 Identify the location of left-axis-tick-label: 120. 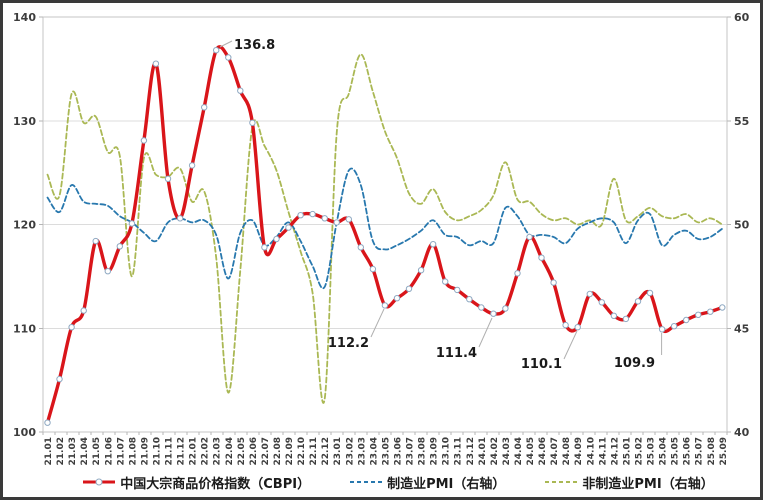
(24, 225).